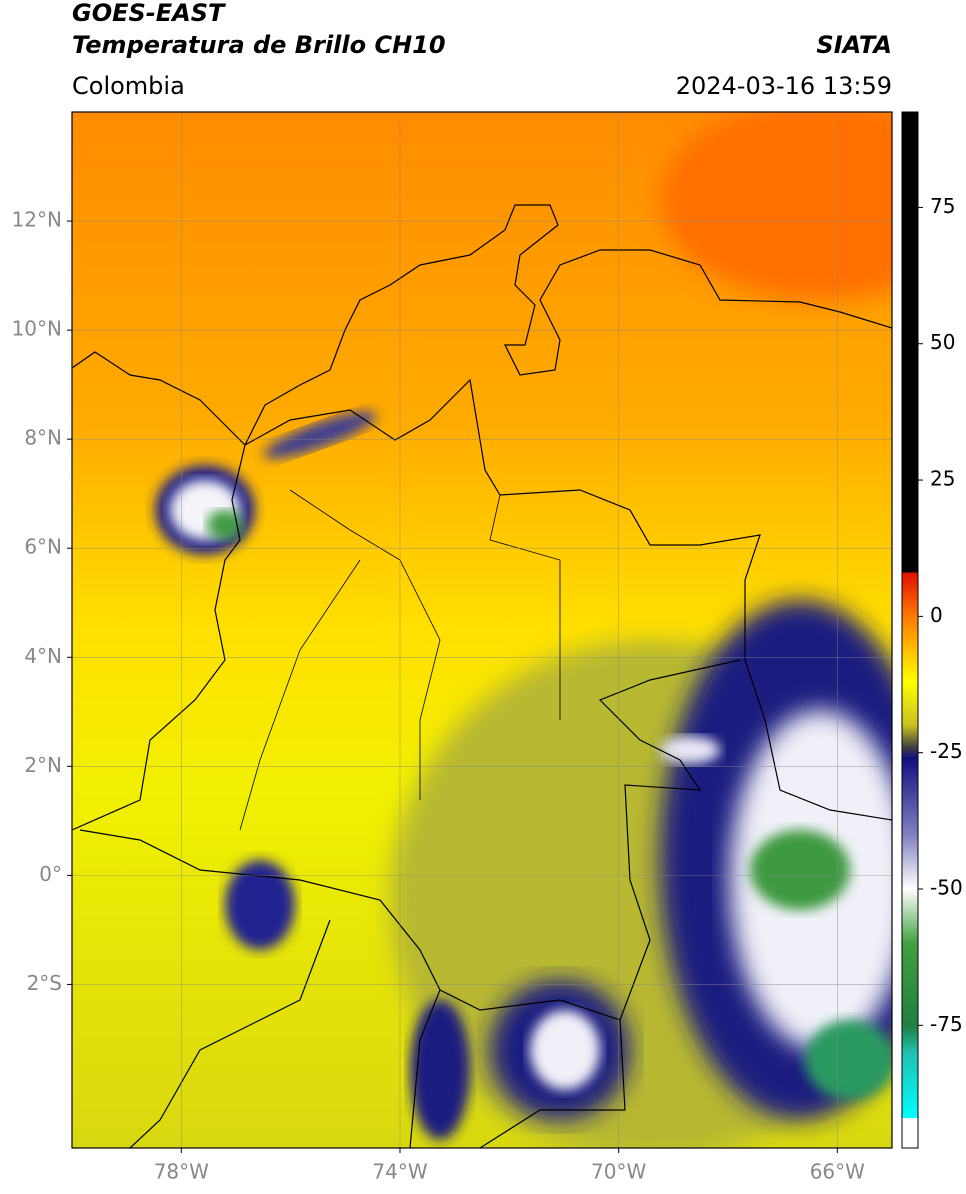  Describe the element at coordinates (946, 888) in the screenshot. I see `colorbar-label: -50` at that location.